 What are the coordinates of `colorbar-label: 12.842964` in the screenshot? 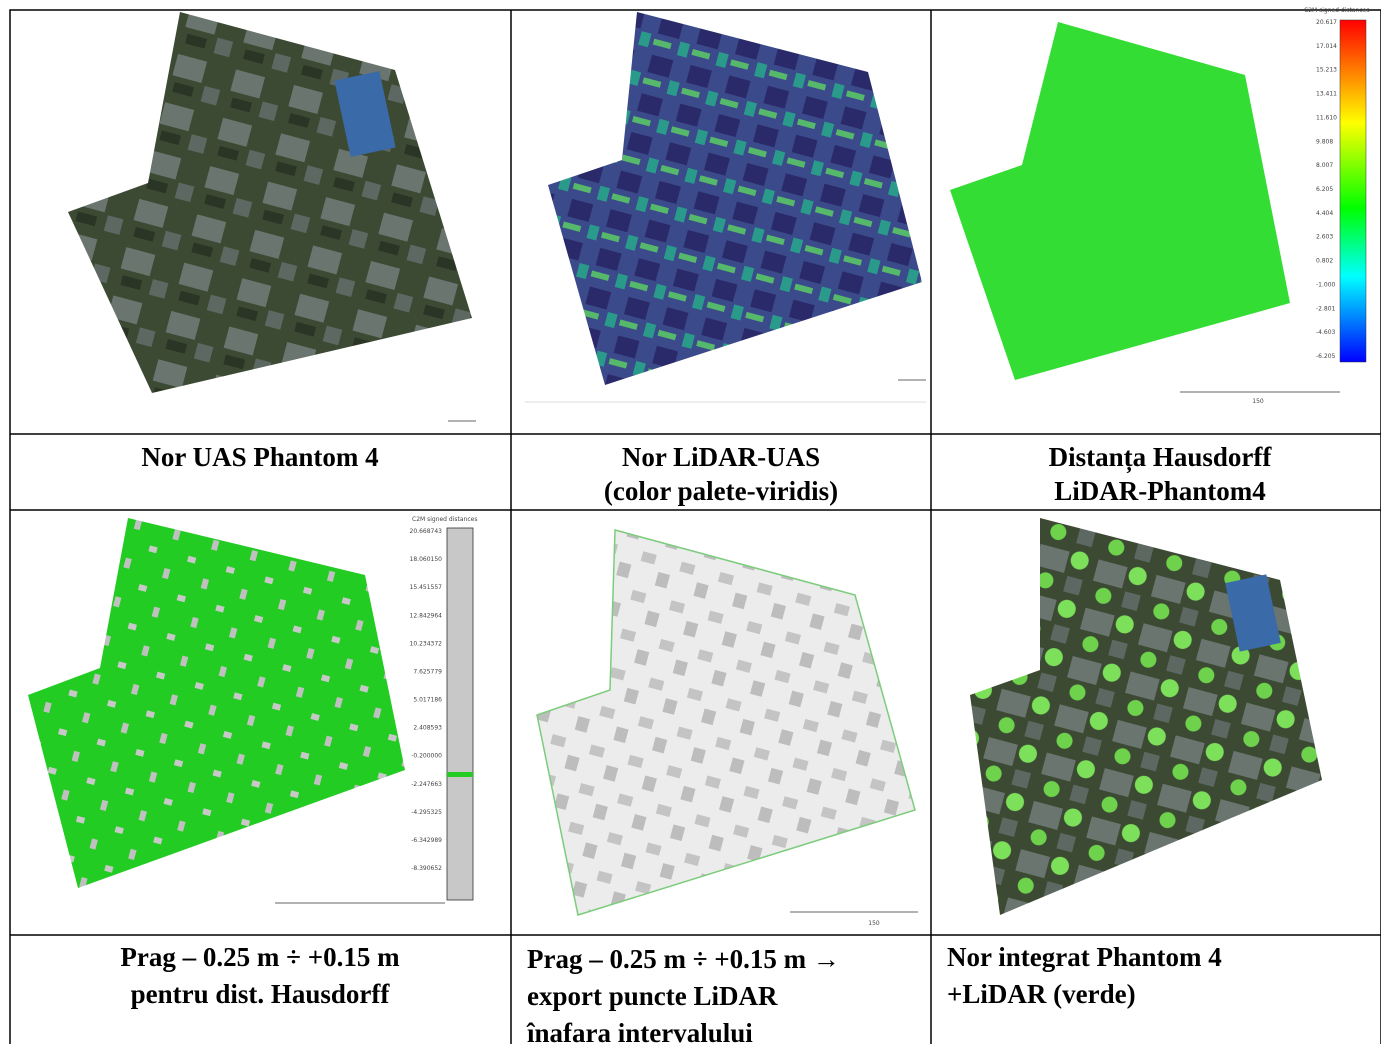 It's located at (426, 615).